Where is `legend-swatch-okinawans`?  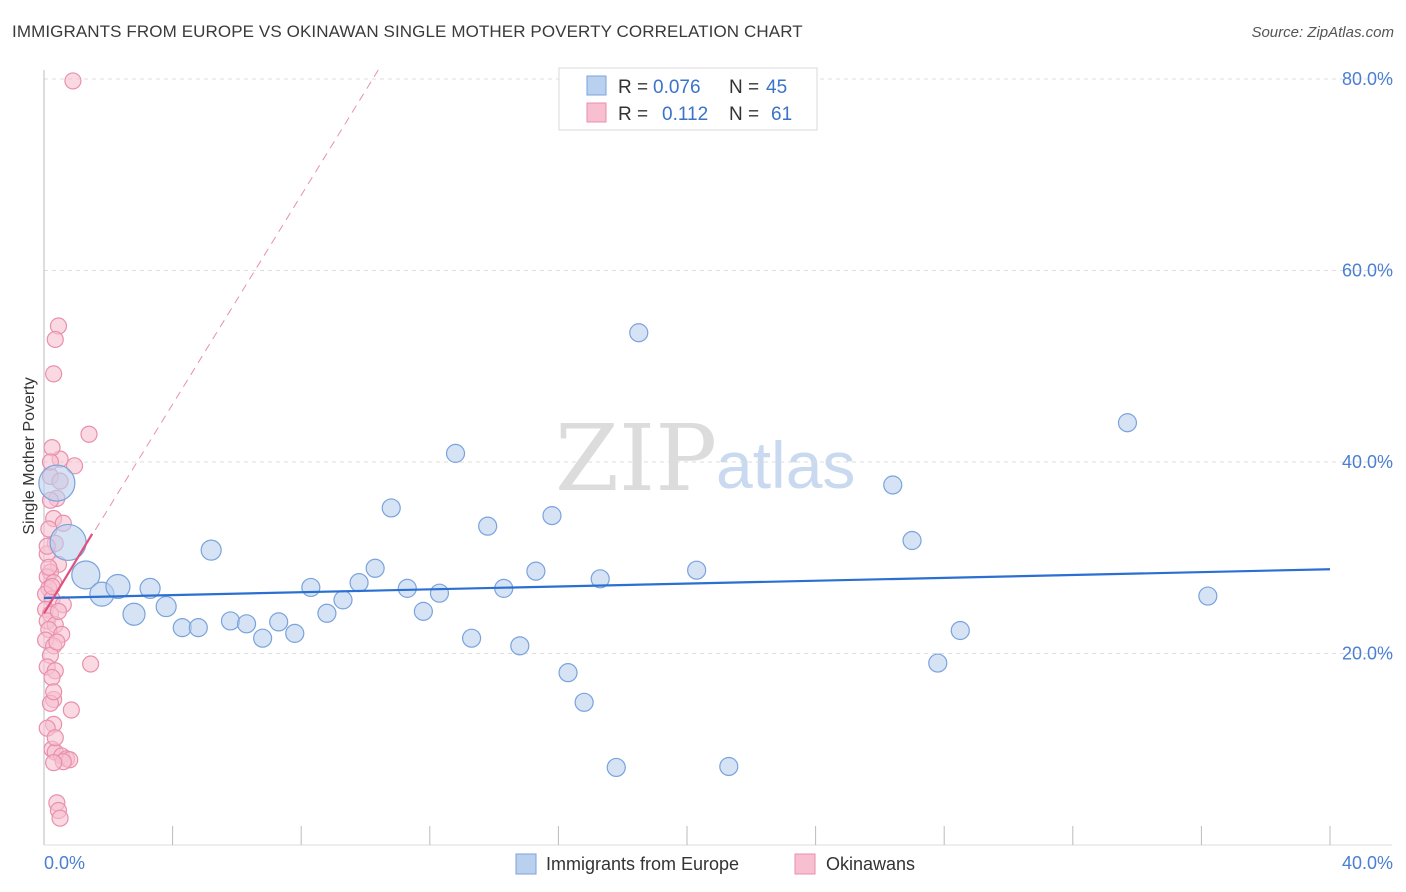
legend-swatch-okinawans is located at coordinates (596, 112).